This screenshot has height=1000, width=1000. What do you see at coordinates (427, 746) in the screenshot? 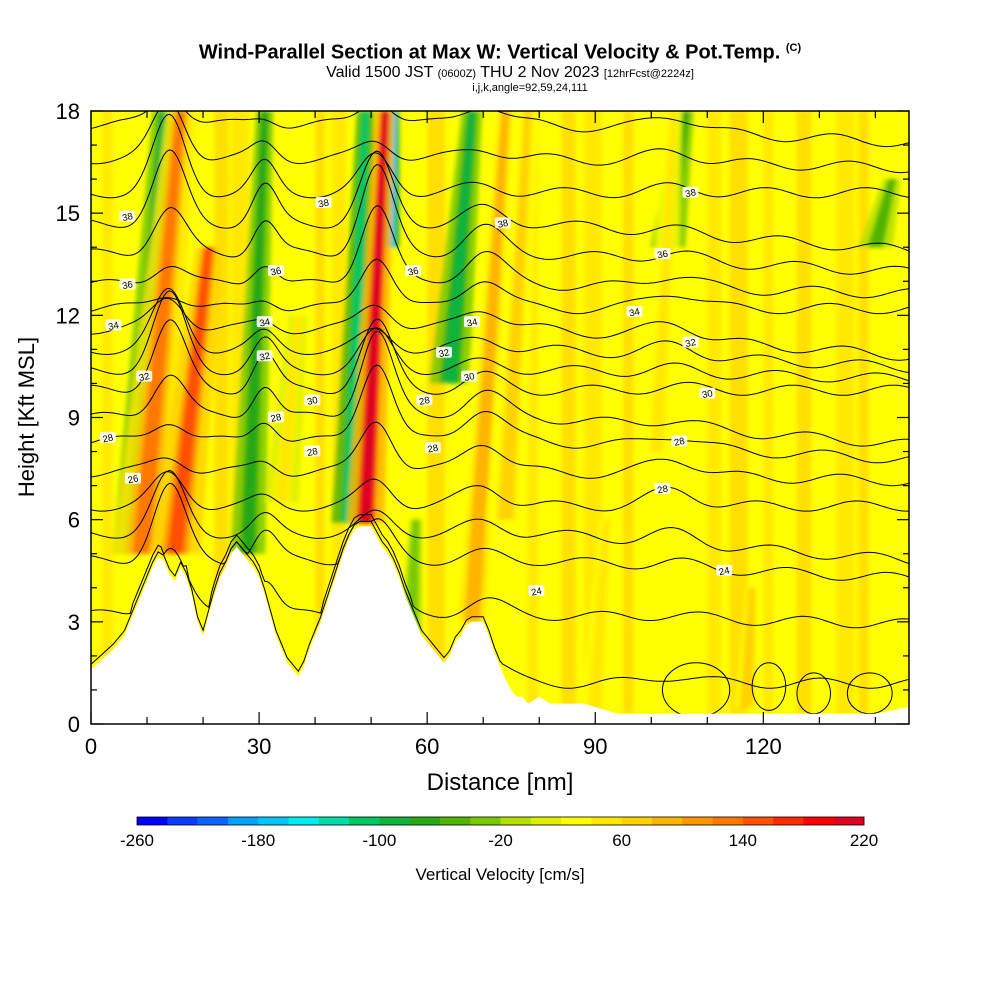
I see `x-tick-label: 60` at bounding box center [427, 746].